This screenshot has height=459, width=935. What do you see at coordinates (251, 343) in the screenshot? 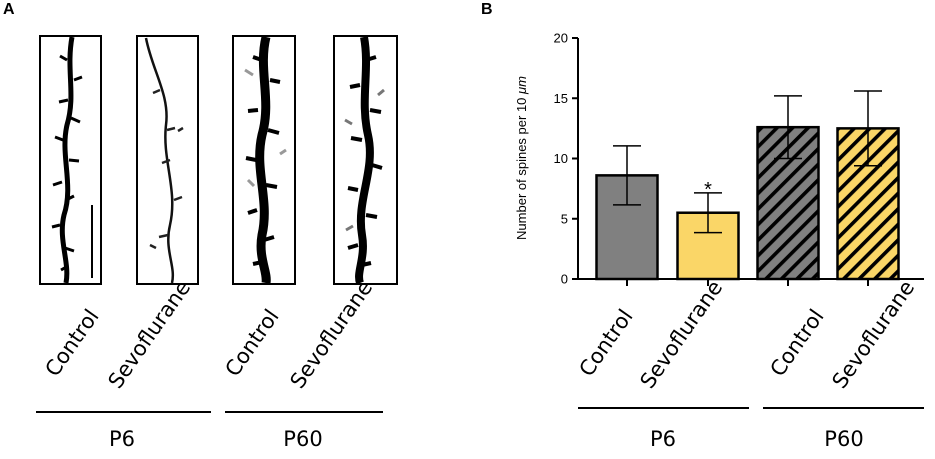
I see `panel-a-label-p60-control: Control` at bounding box center [251, 343].